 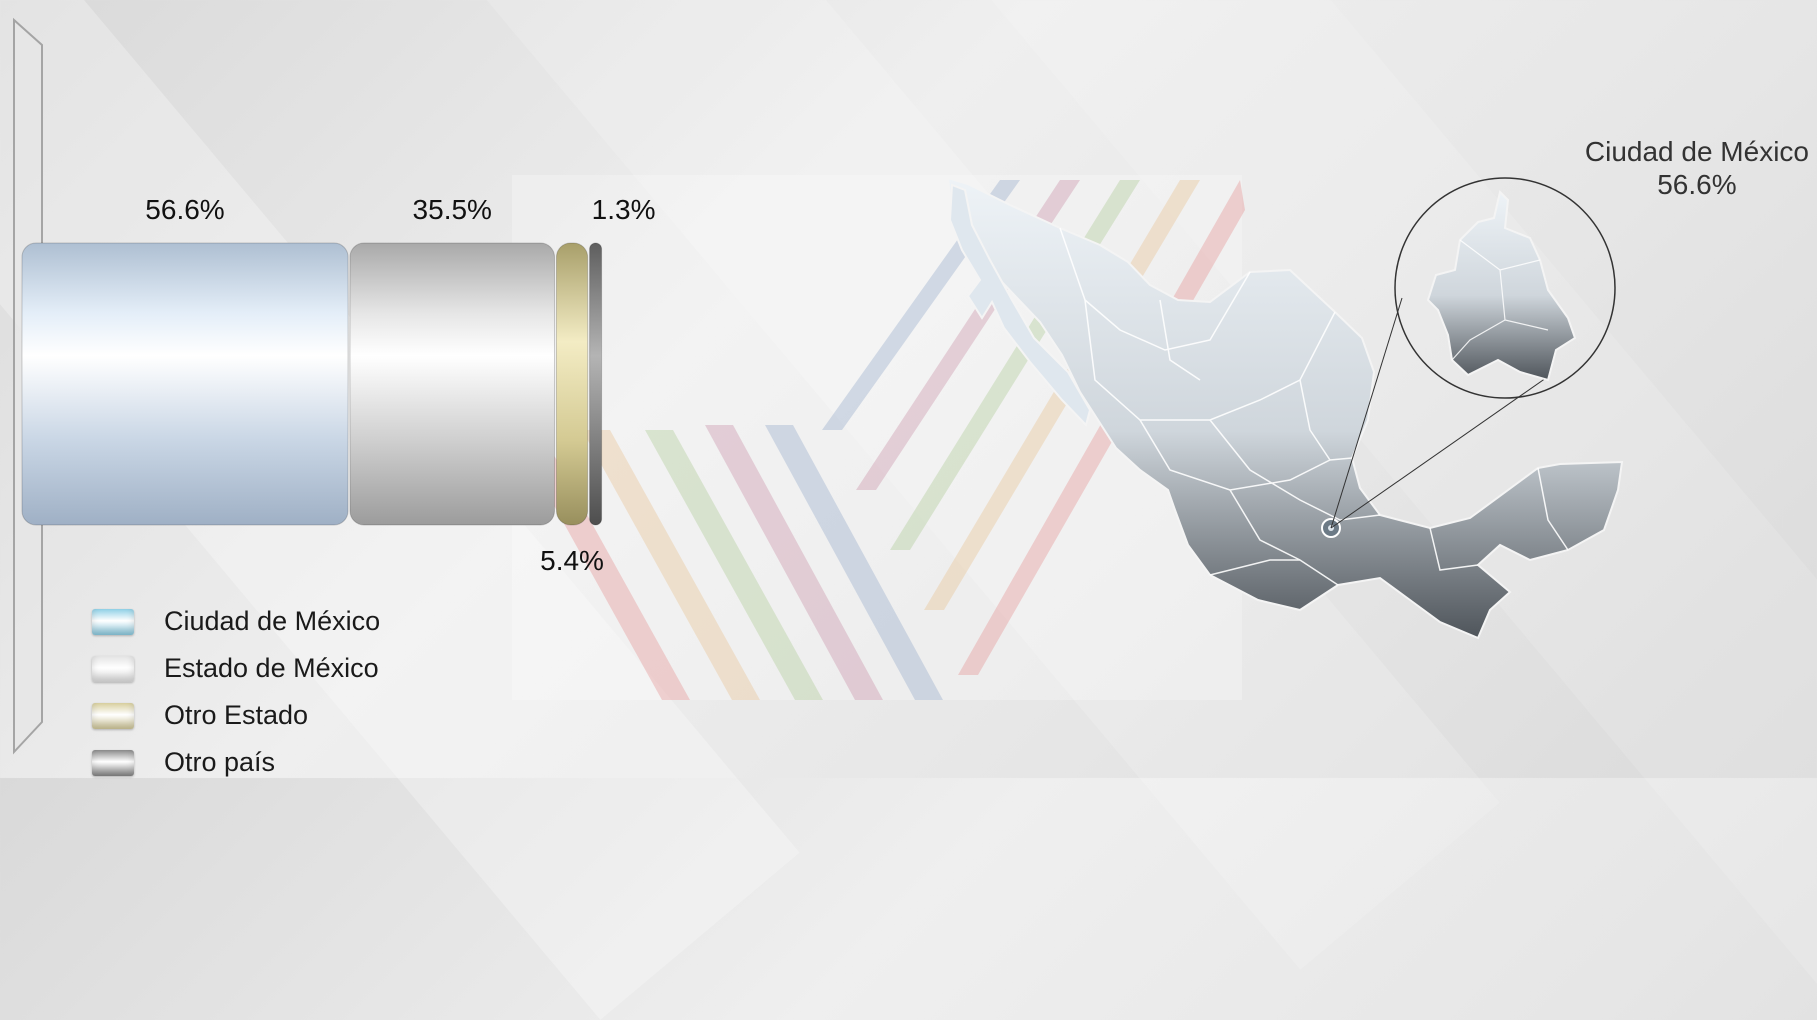 I want to click on legend-swatch-cdmx, so click(x=113, y=621).